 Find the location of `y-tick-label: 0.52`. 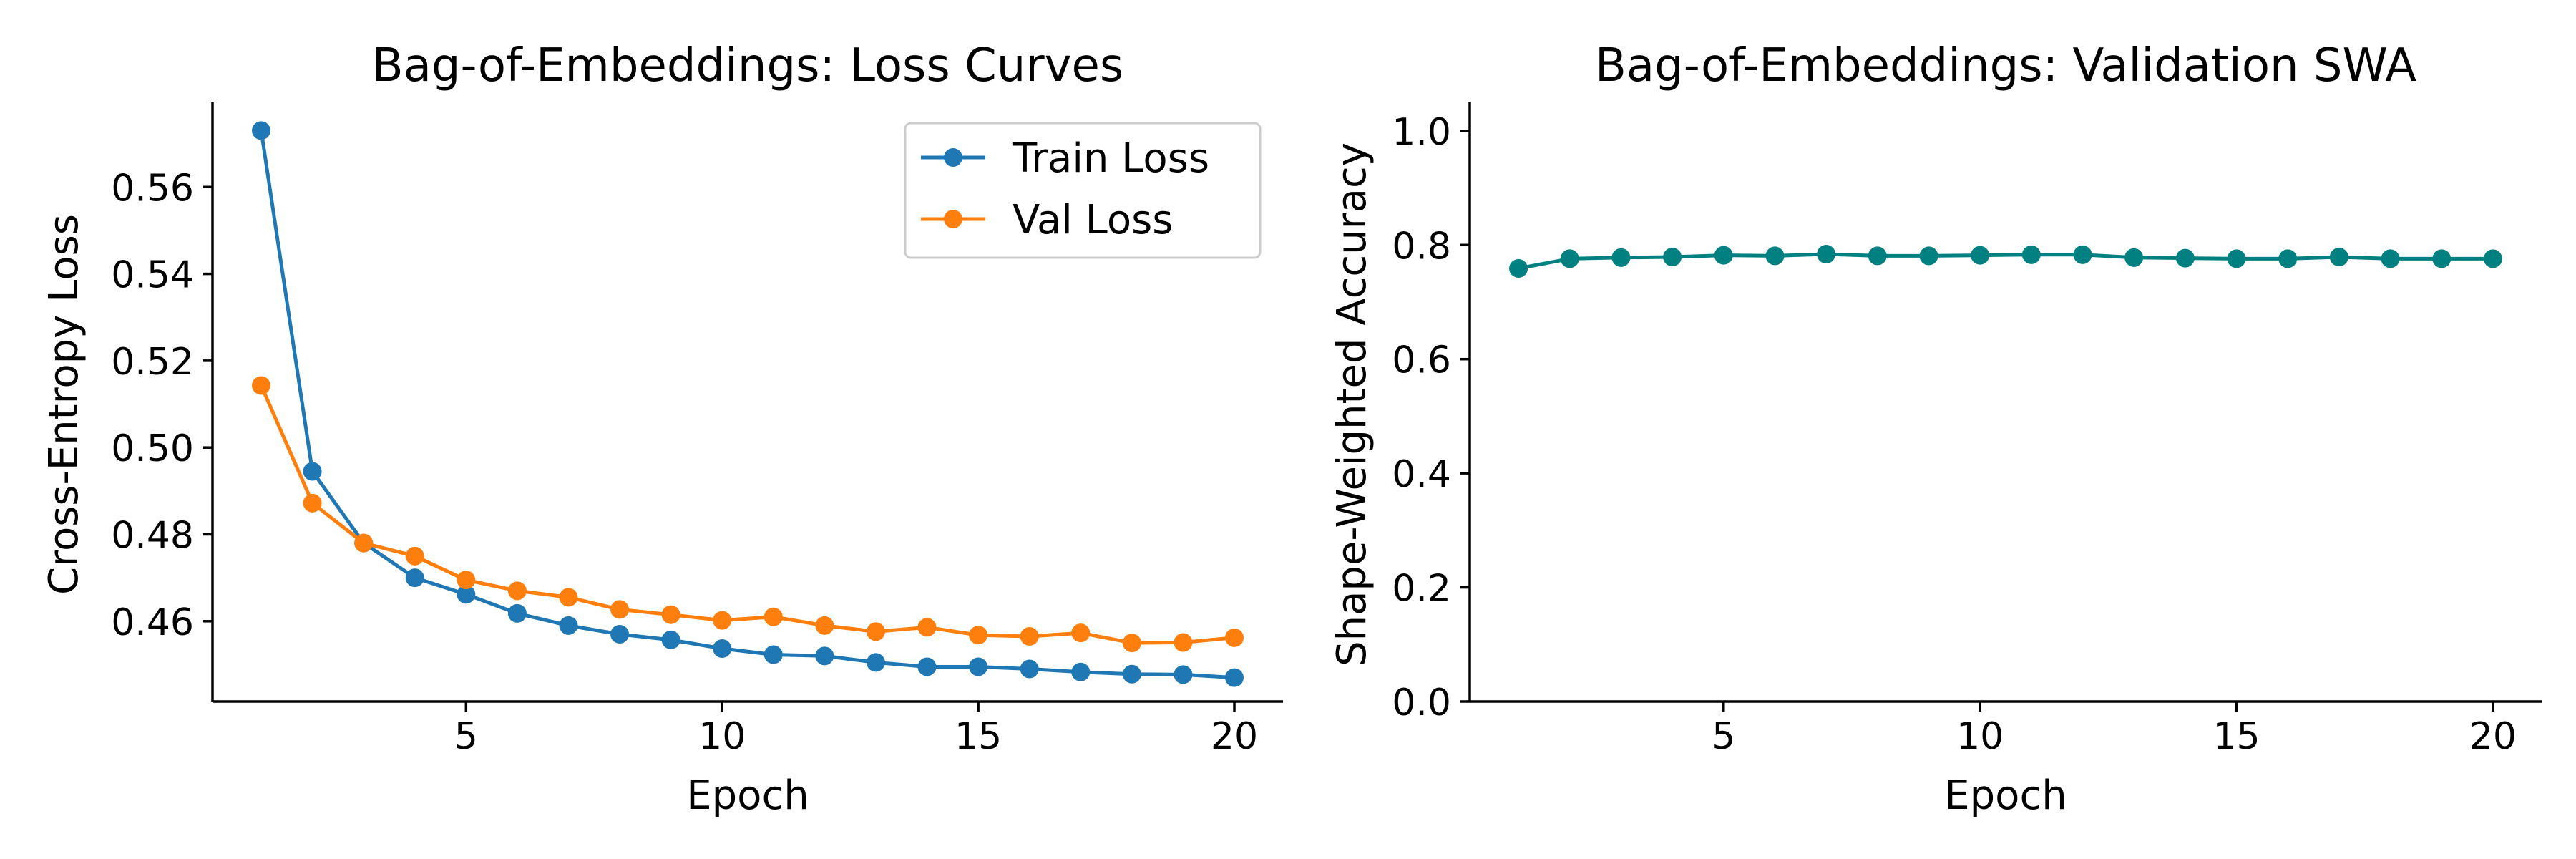

y-tick-label: 0.52 is located at coordinates (152, 362).